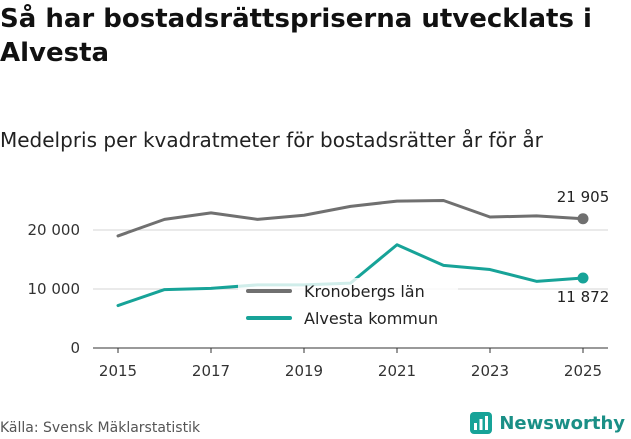 The width and height of the screenshot is (631, 439). Describe the element at coordinates (75, 348) in the screenshot. I see `y-tick-label: 0` at that location.